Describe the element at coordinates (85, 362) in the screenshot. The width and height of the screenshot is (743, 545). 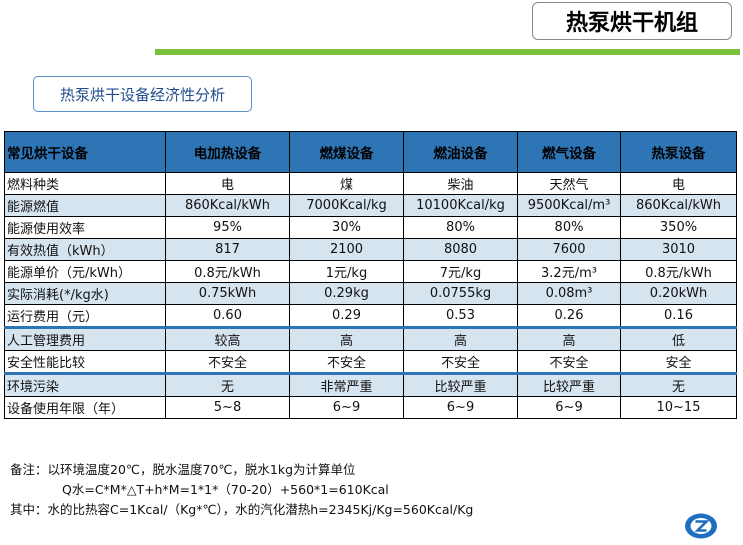
I see `row-label: 安全性能比较` at that location.